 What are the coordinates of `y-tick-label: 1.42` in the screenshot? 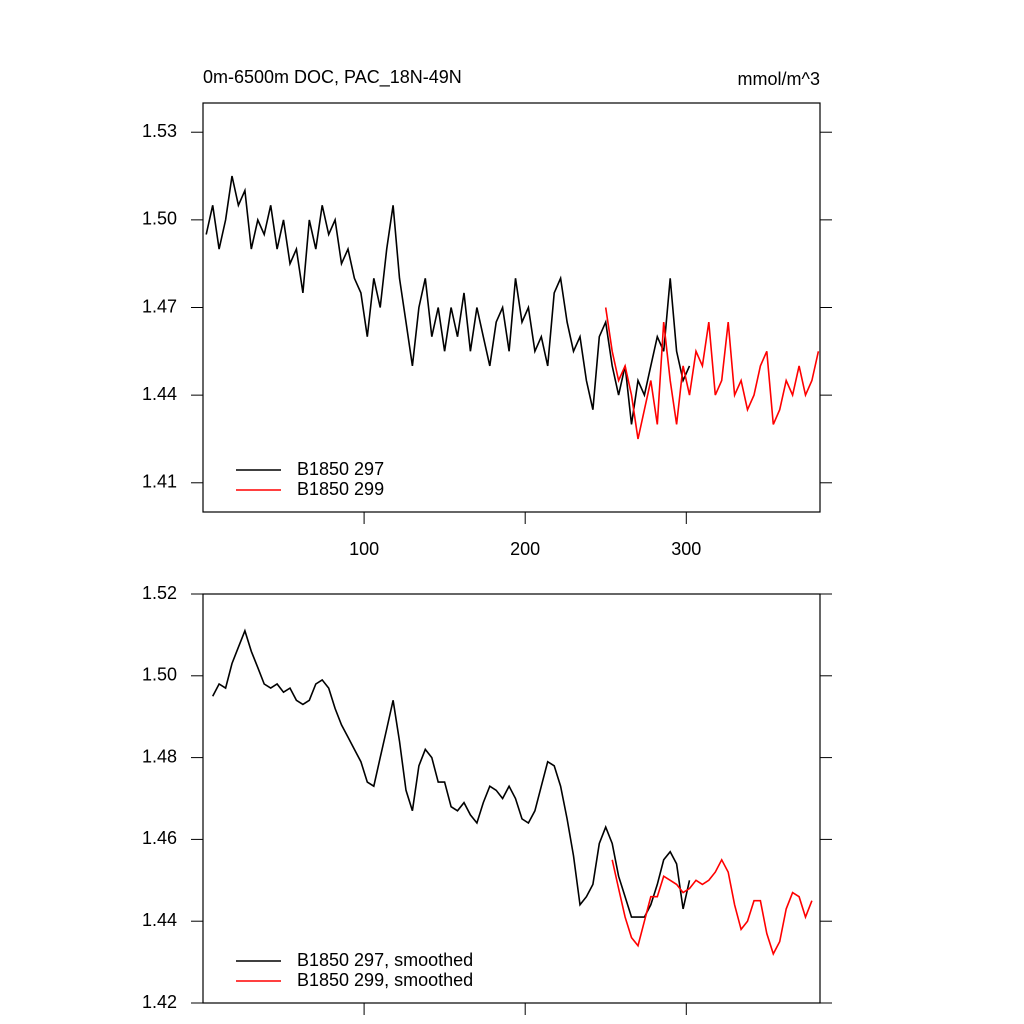 It's located at (159, 1002).